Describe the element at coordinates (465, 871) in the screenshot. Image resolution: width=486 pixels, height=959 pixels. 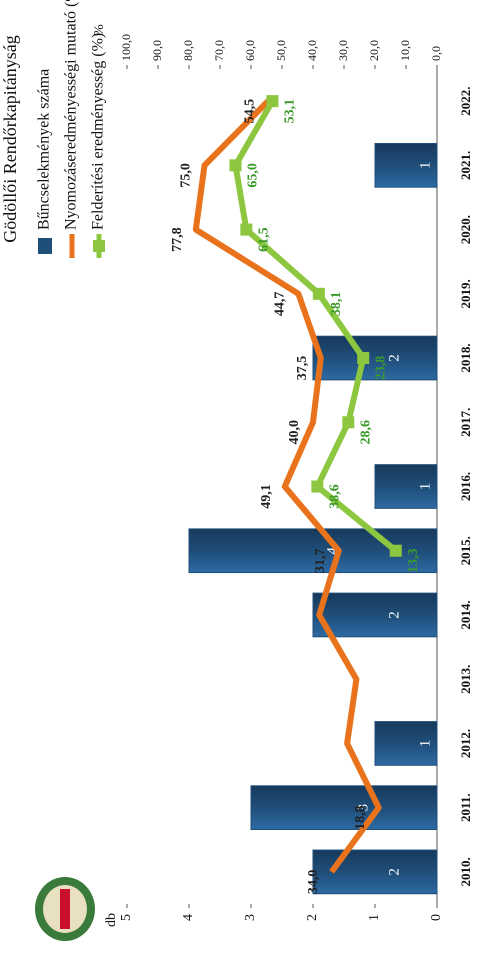
I see `x-tick-label: 2010.` at that location.